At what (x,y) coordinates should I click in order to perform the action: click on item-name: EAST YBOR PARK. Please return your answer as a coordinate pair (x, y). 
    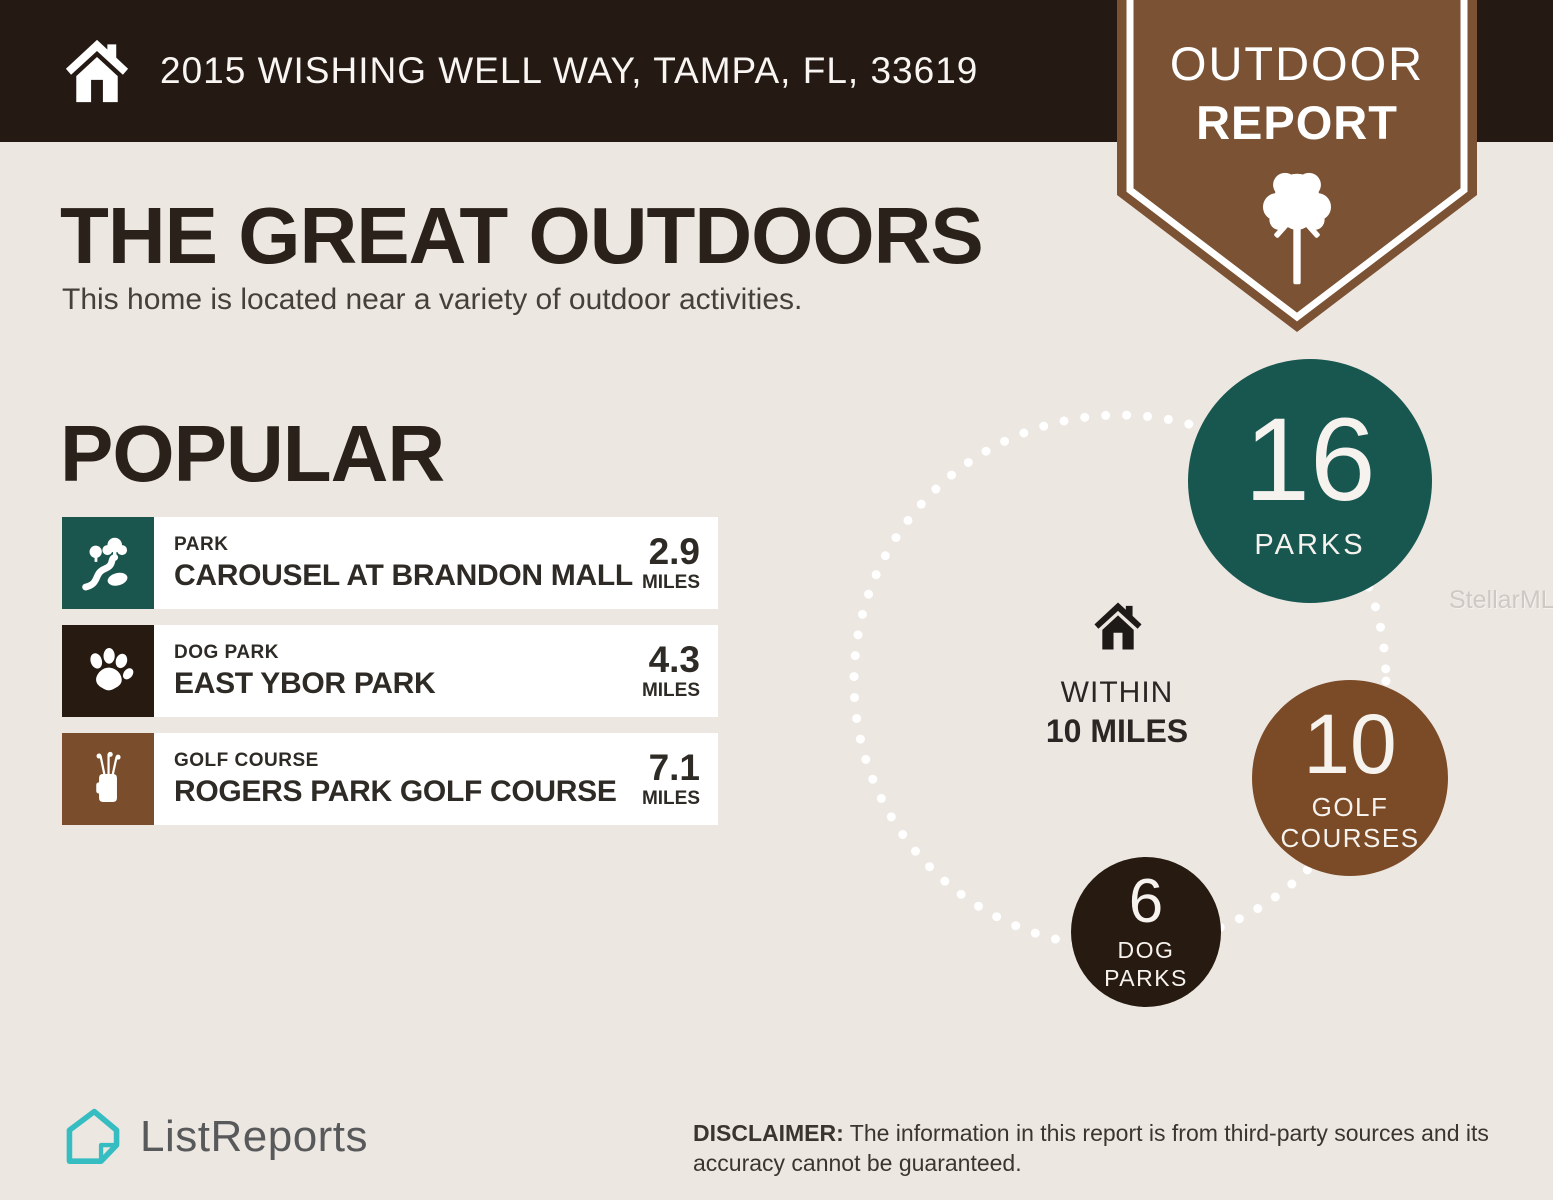
    Looking at the image, I should click on (305, 683).